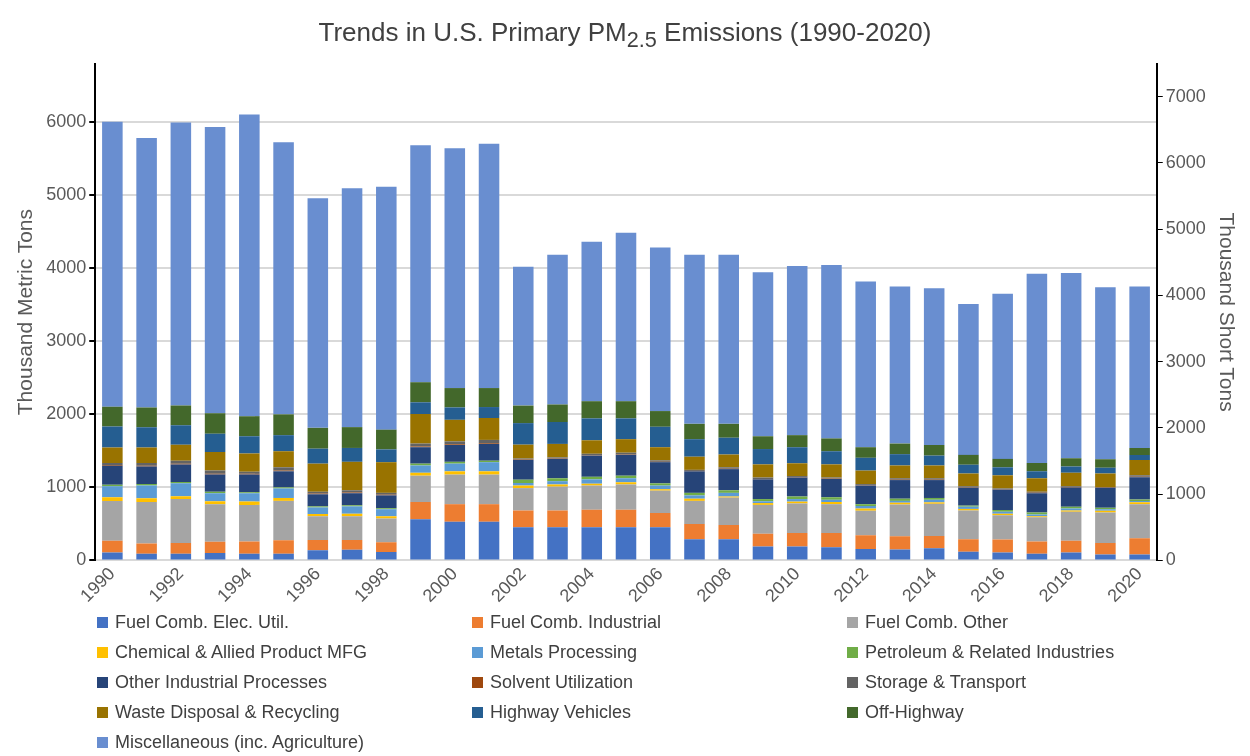  What do you see at coordinates (66, 194) in the screenshot?
I see `y-tick-label: 5000` at bounding box center [66, 194].